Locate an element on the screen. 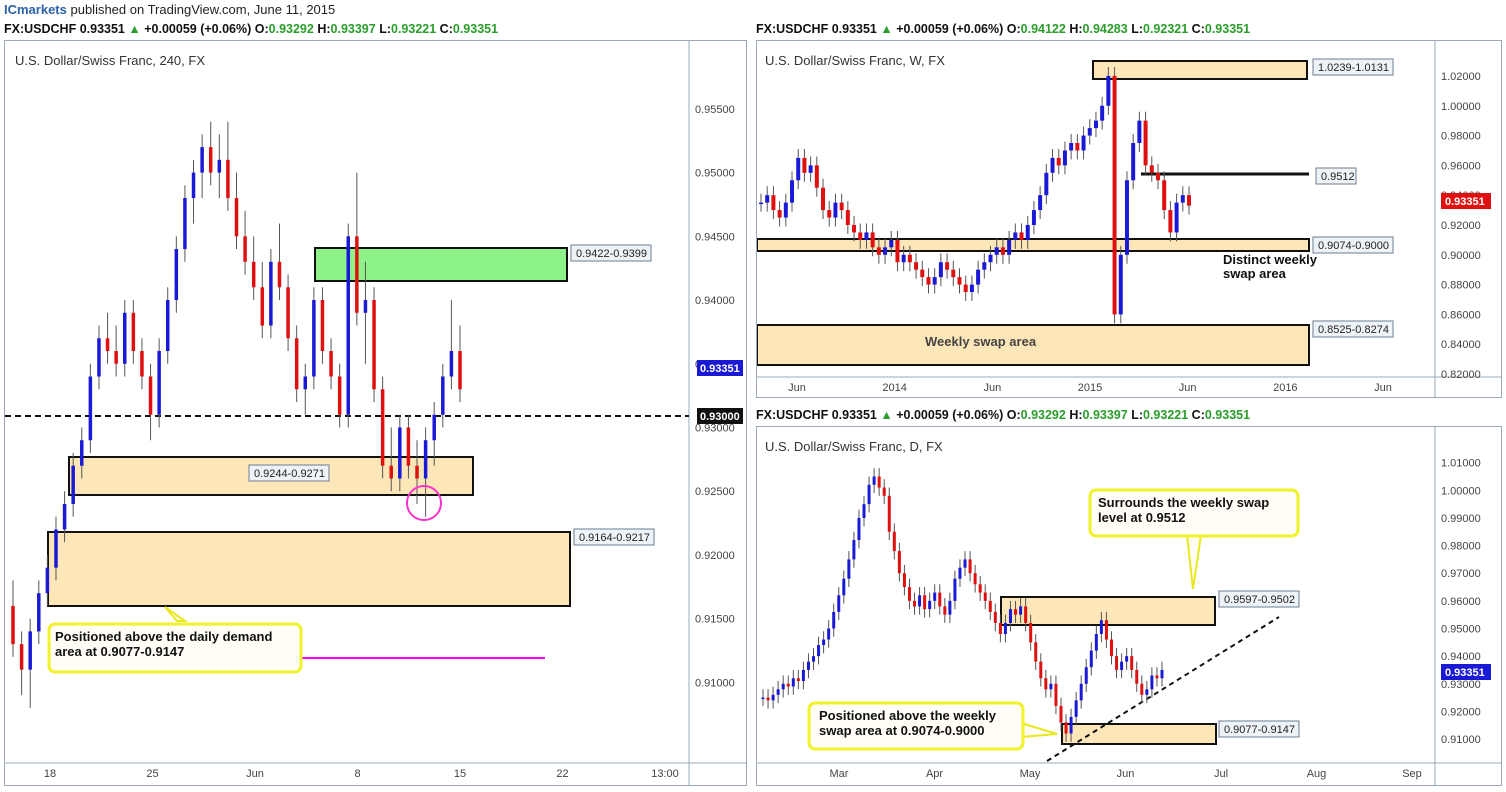 The height and width of the screenshot is (792, 1506). daily-zone-low is located at coordinates (1139, 734).